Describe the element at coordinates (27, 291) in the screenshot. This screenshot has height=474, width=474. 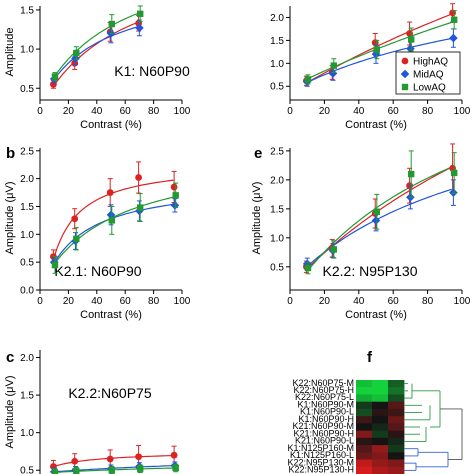
I see `y-tick-label: 0.0` at that location.